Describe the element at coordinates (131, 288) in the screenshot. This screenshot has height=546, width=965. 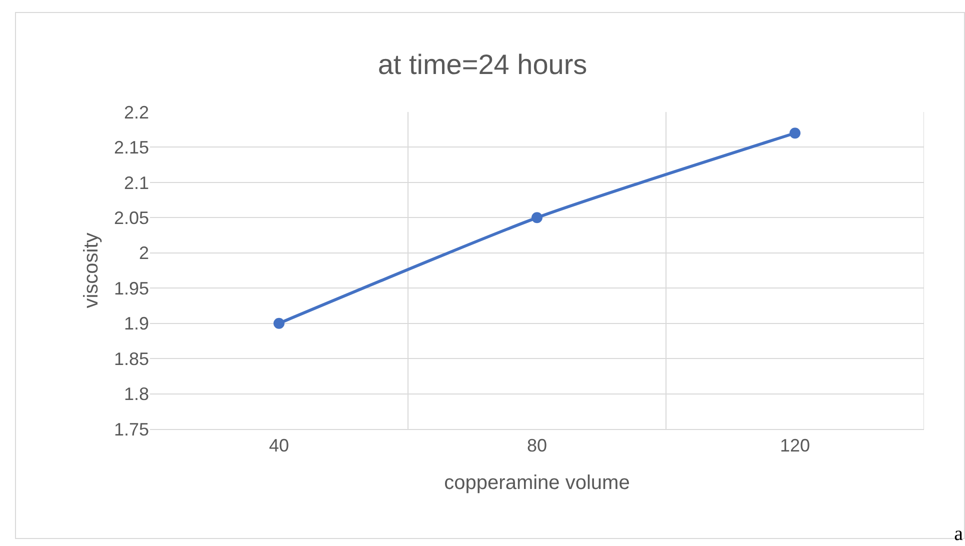
I see `y-tick-label: 1.95` at that location.